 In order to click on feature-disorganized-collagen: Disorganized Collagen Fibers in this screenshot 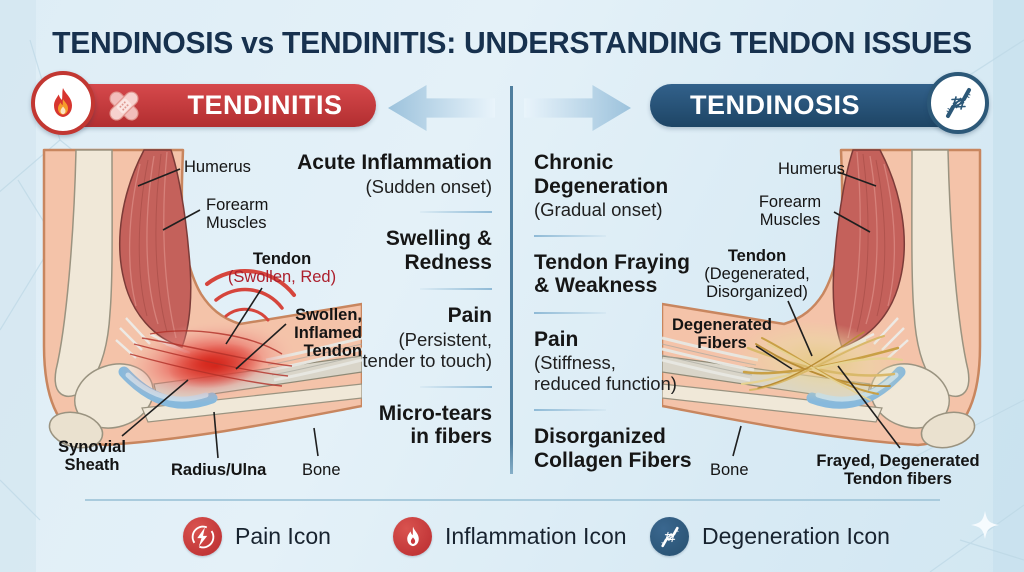, I will do `click(613, 448)`.